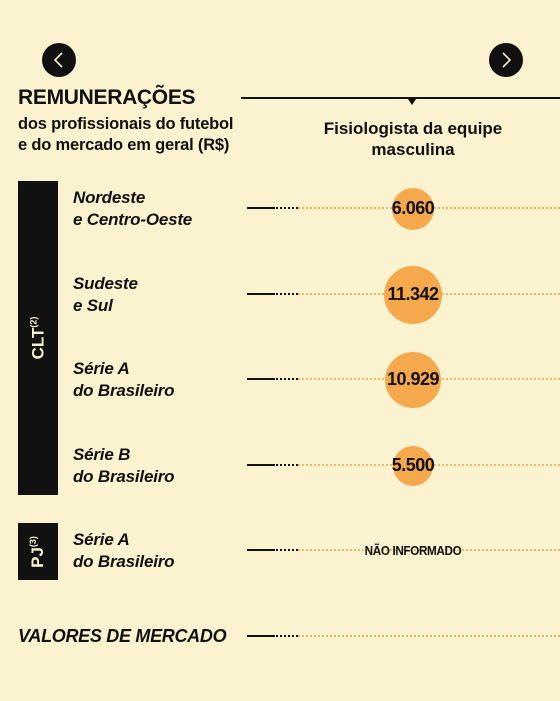  I want to click on market-values-label: VALORES DE MERCADO, so click(122, 636).